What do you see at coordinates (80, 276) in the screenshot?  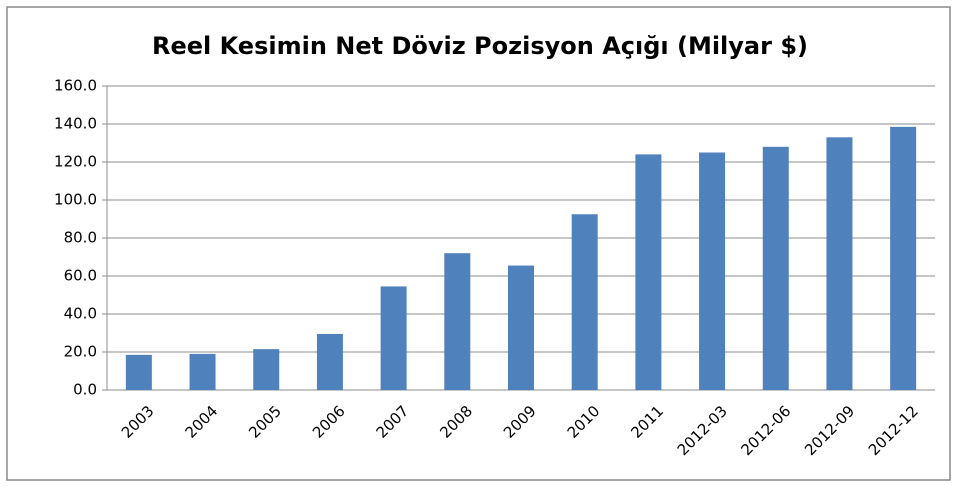 I see `y-tick-label: 60.0` at bounding box center [80, 276].